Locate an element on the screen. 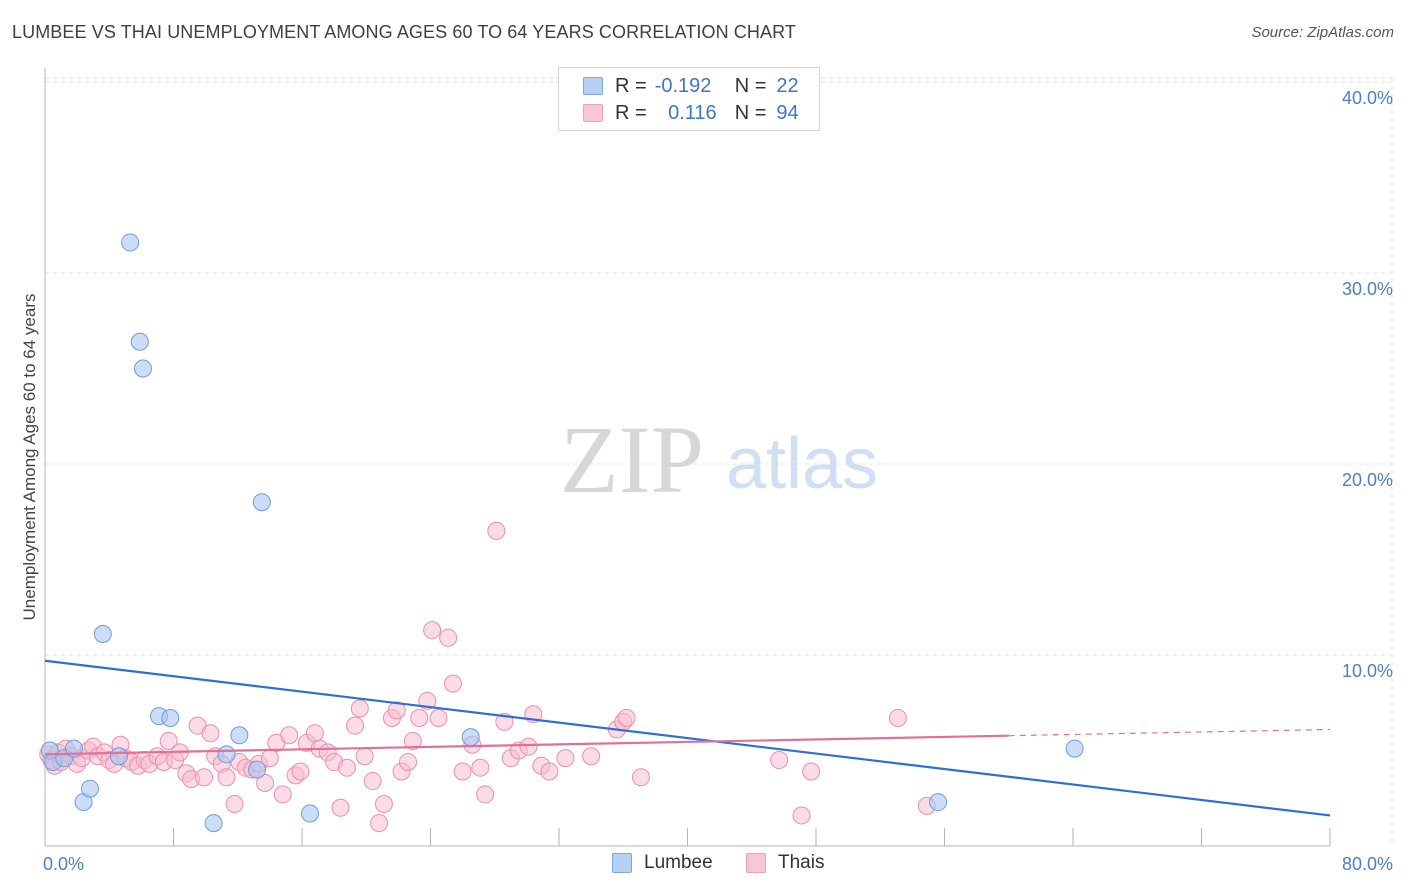 This screenshot has height=892, width=1406. legend-row-lumbee: R = -0.192 N = 22 is located at coordinates (691, 86).